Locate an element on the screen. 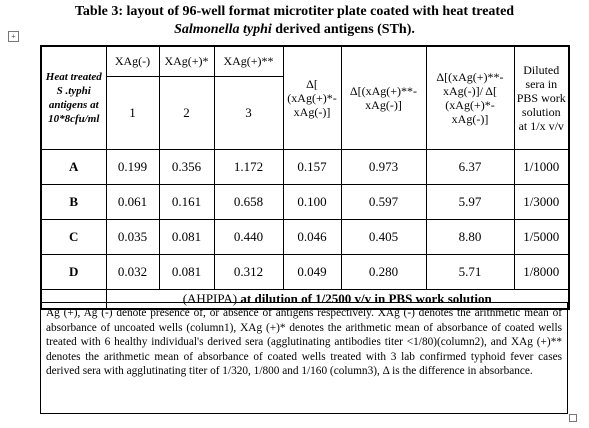  data-row: D 0.032 0.081 0.312 0.049 0.280 5.71 1/8000 is located at coordinates (305, 271).